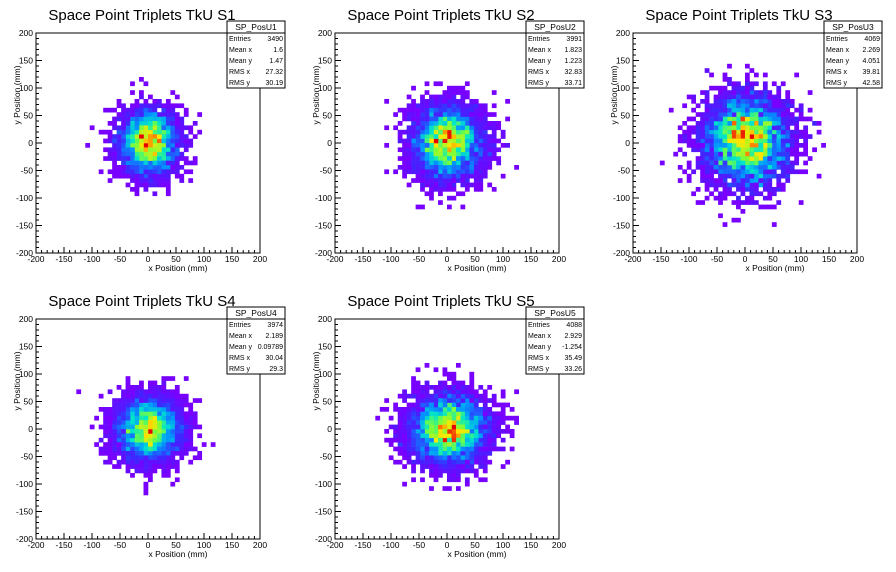  Describe the element at coordinates (204, 259) in the screenshot. I see `x-tick-label: 100` at that location.